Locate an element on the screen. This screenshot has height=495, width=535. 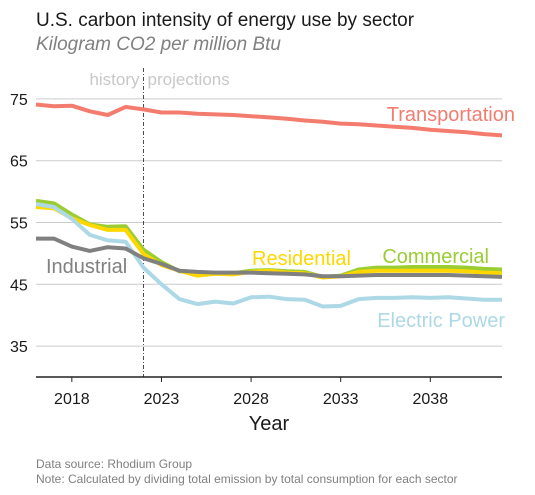
x-tick-label: 2033 is located at coordinates (341, 399).